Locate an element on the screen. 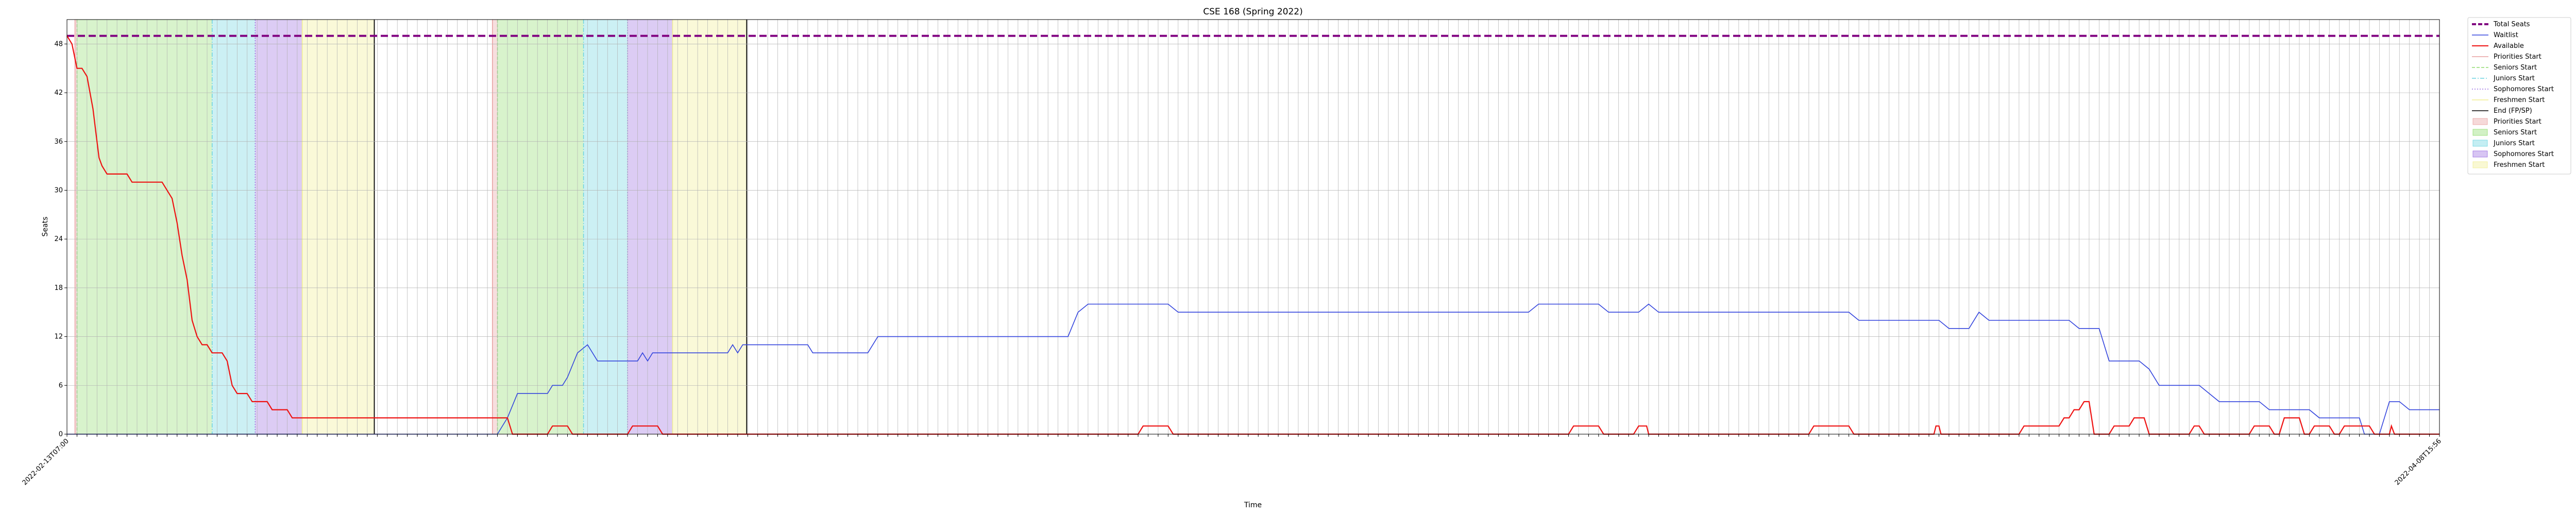  y-axis-label: Seats is located at coordinates (45, 227).